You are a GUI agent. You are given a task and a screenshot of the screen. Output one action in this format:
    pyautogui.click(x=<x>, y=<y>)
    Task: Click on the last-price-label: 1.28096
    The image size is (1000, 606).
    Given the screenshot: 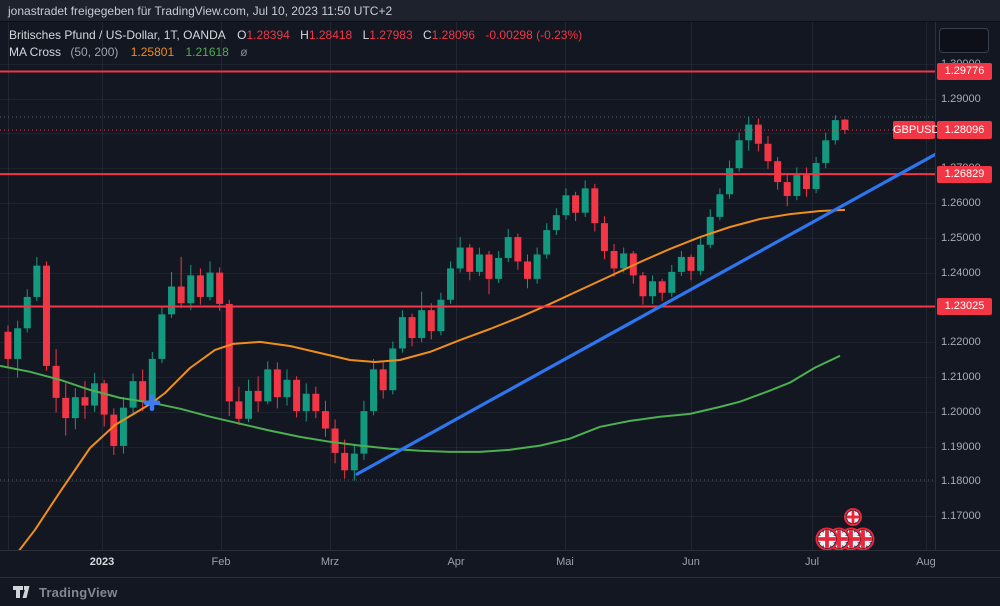 What is the action you would take?
    pyautogui.click(x=964, y=130)
    